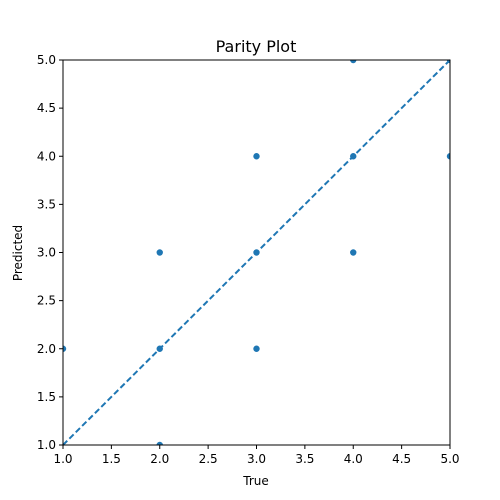 This screenshot has height=500, width=500. I want to click on x-tick-label: 4.5, so click(401, 459).